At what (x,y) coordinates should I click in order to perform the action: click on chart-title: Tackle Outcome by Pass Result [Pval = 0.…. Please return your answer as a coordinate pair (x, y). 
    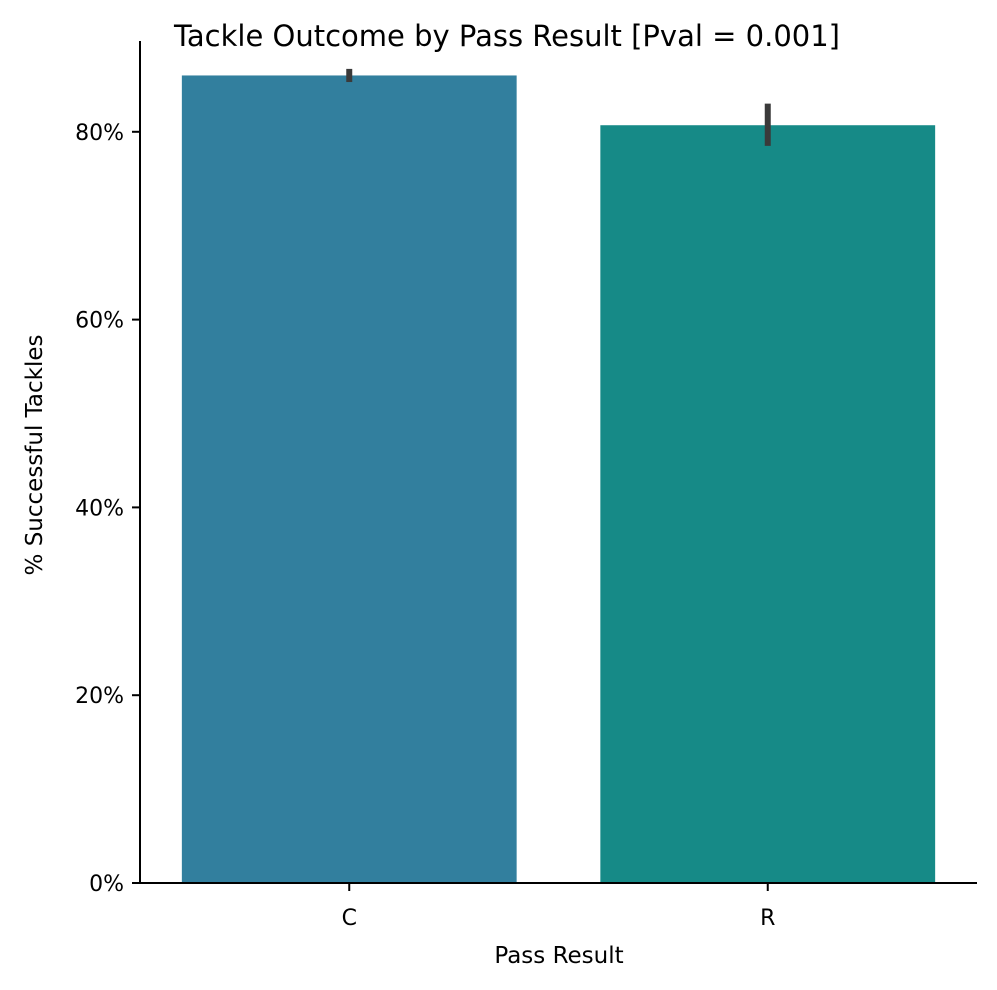
    Looking at the image, I should click on (506, 36).